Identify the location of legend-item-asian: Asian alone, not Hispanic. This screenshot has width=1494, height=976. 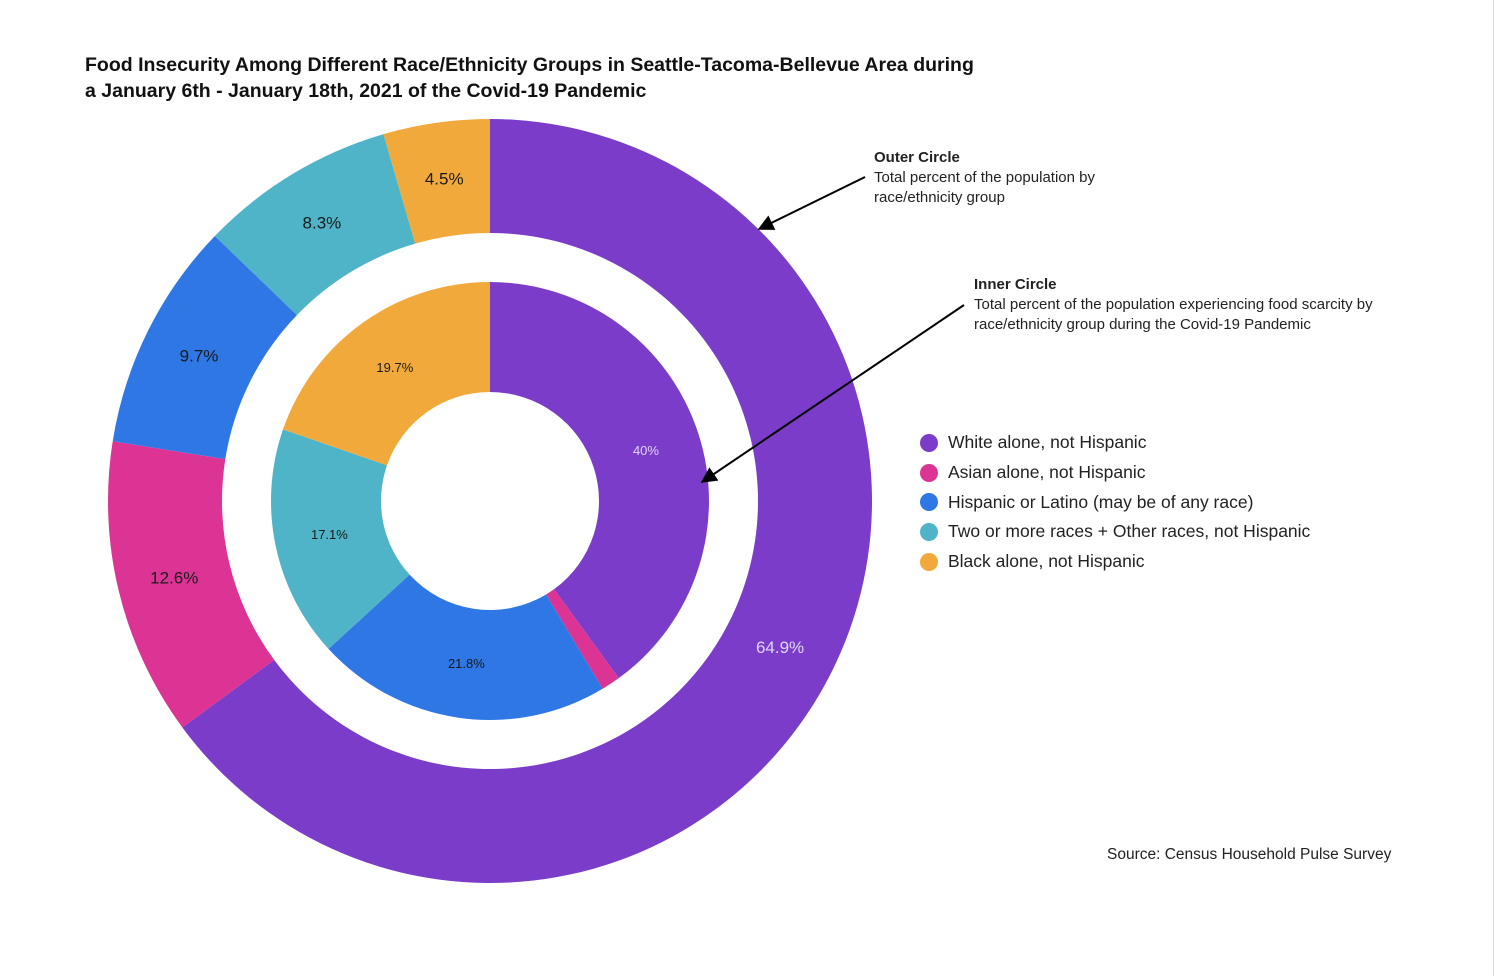
(1115, 473).